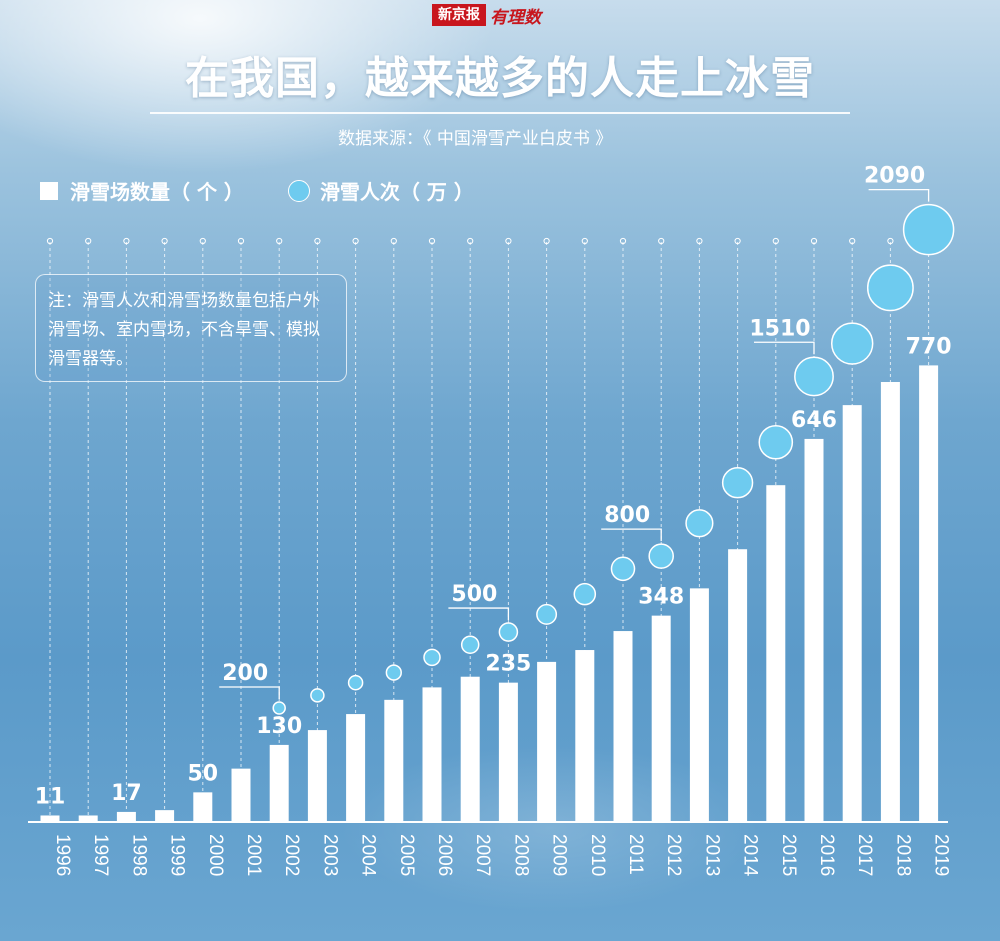  What do you see at coordinates (50, 241) in the screenshot?
I see `gridline-dot-1996` at bounding box center [50, 241].